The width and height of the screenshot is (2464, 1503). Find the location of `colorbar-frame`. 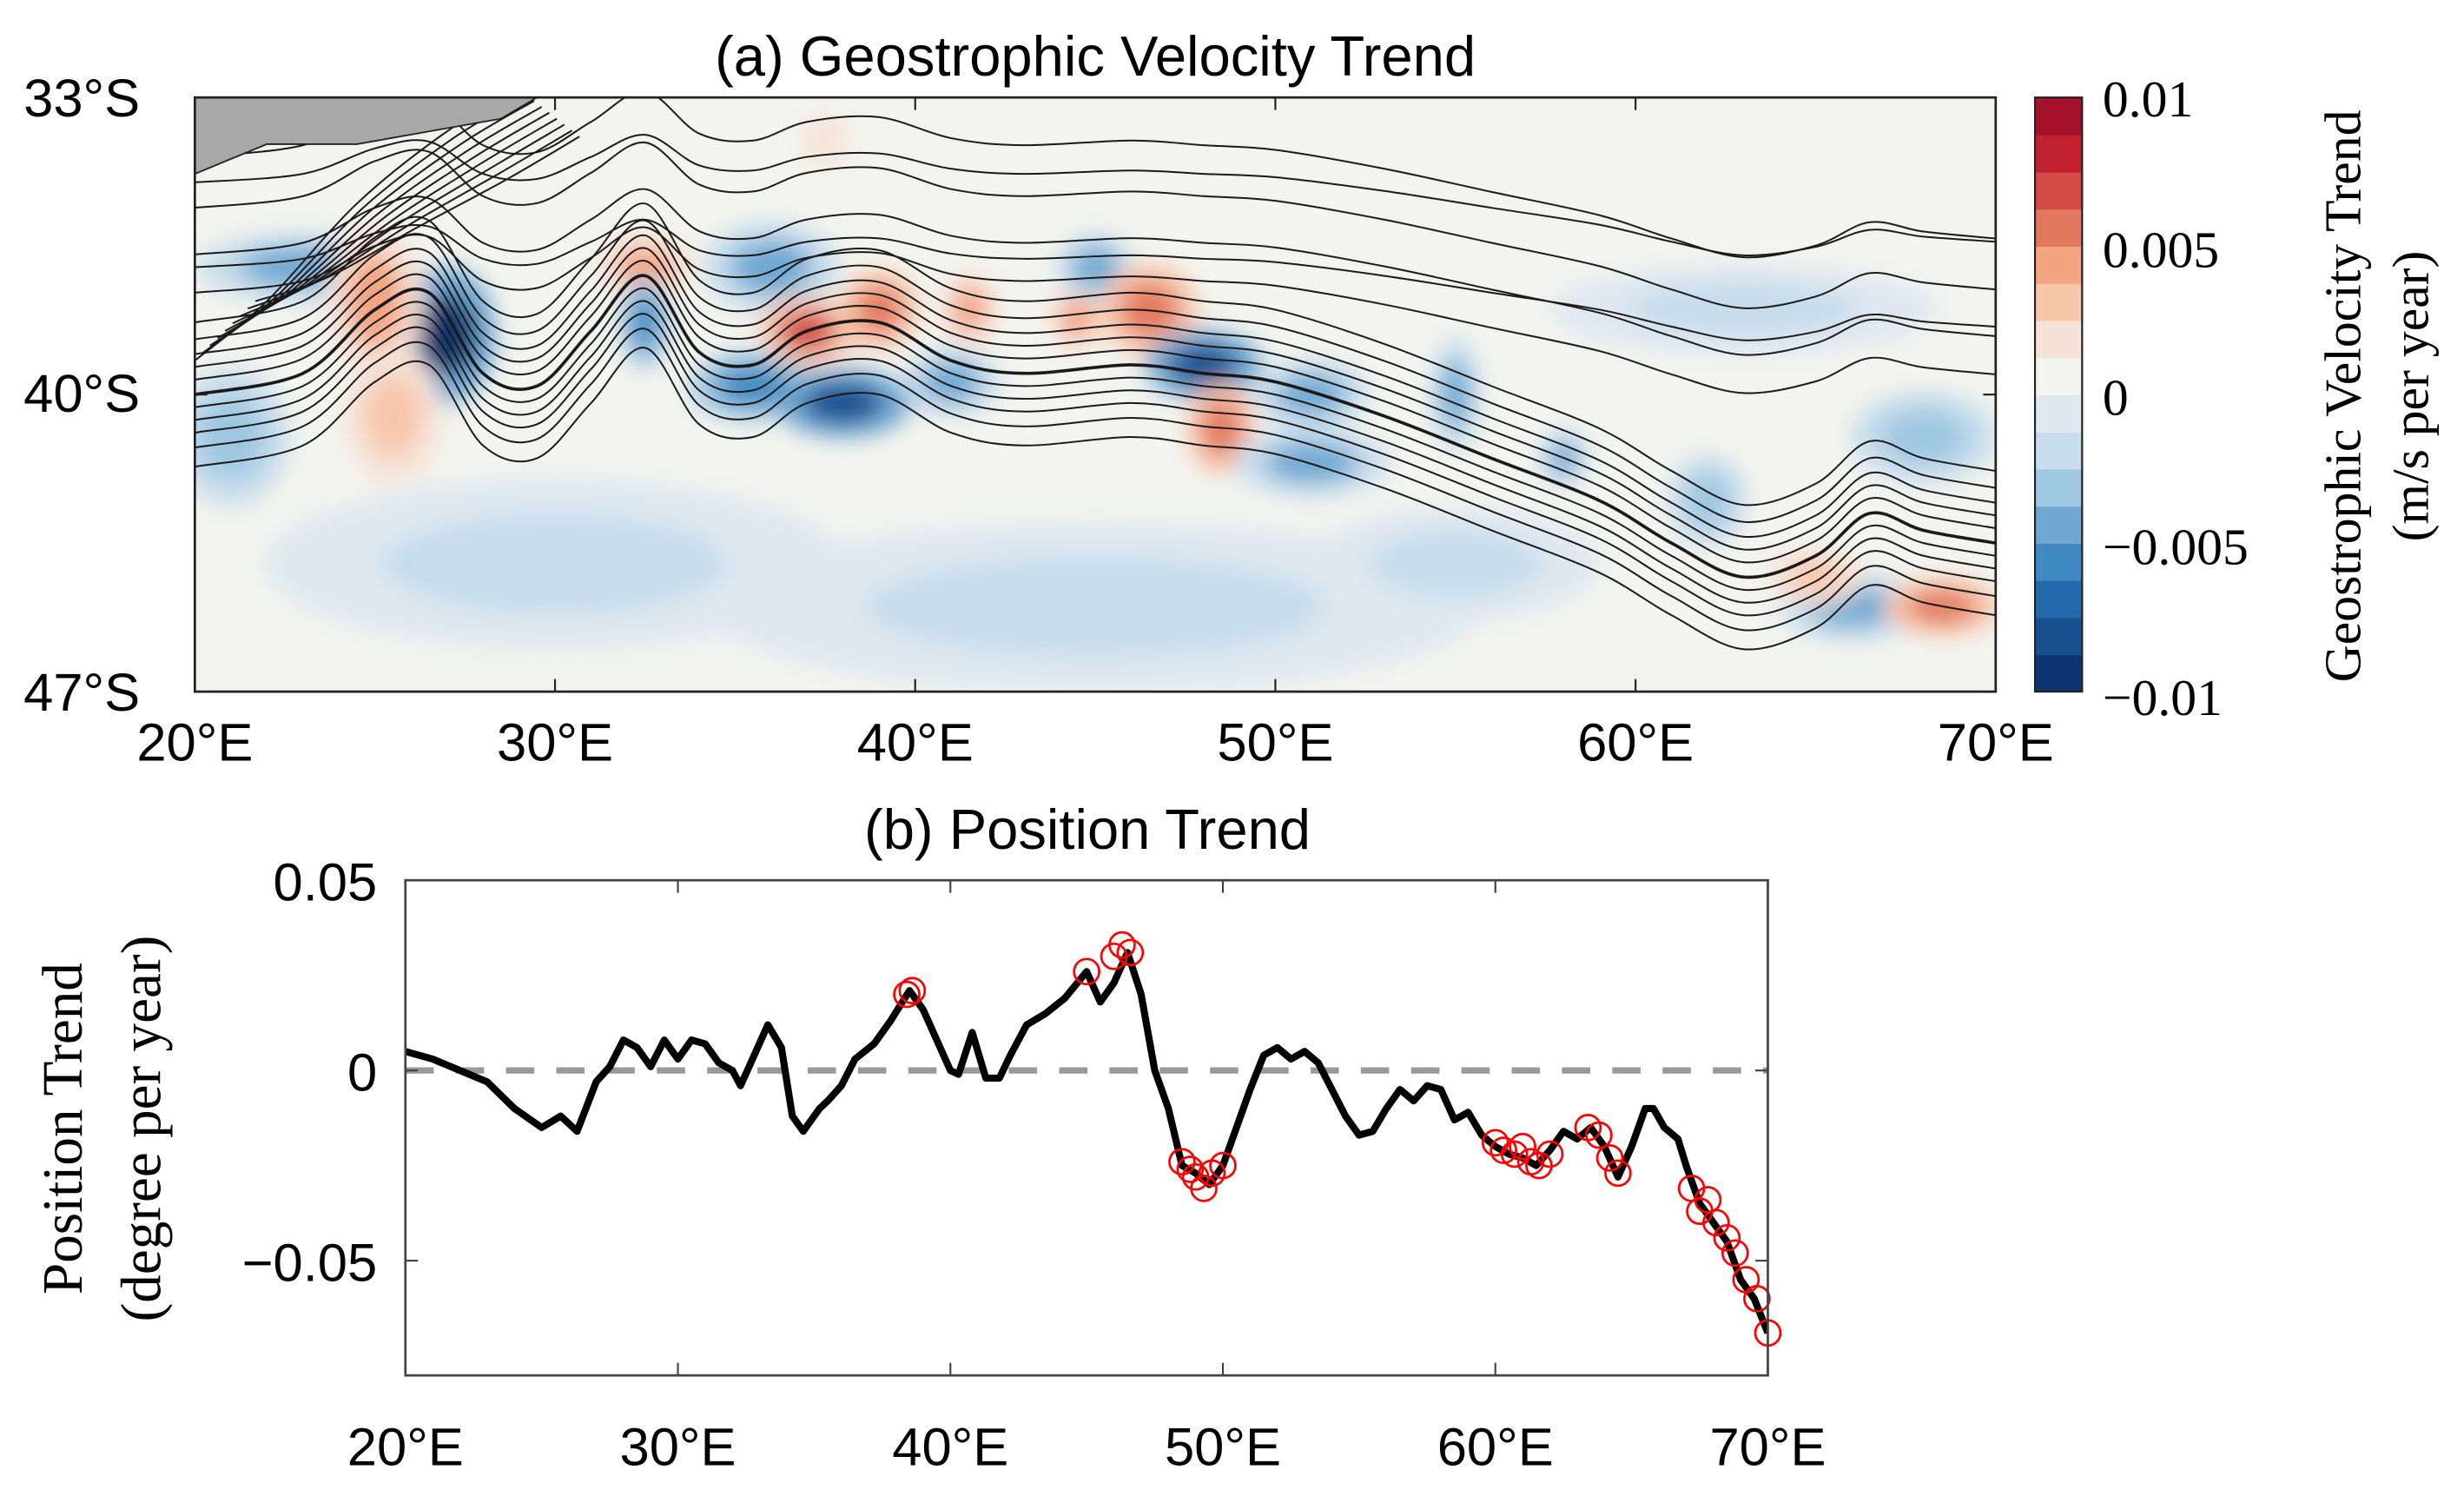

colorbar-frame is located at coordinates (2058, 394).